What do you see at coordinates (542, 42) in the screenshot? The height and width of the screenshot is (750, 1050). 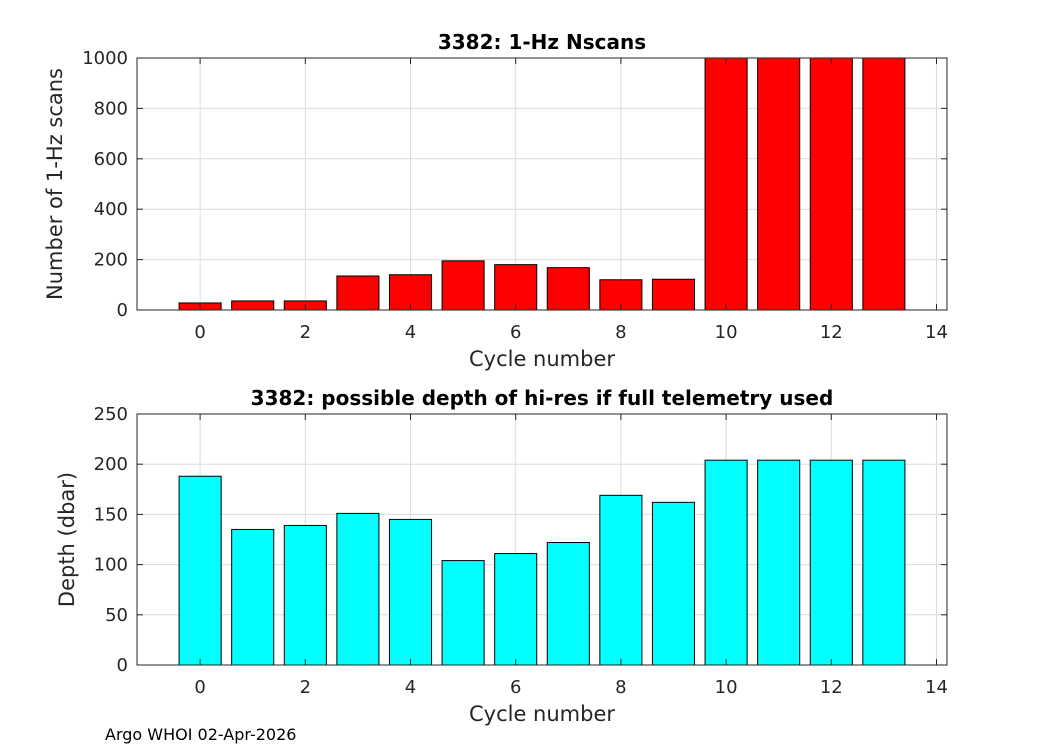 I see `chart-title: 3382: 1-Hz Nscans` at bounding box center [542, 42].